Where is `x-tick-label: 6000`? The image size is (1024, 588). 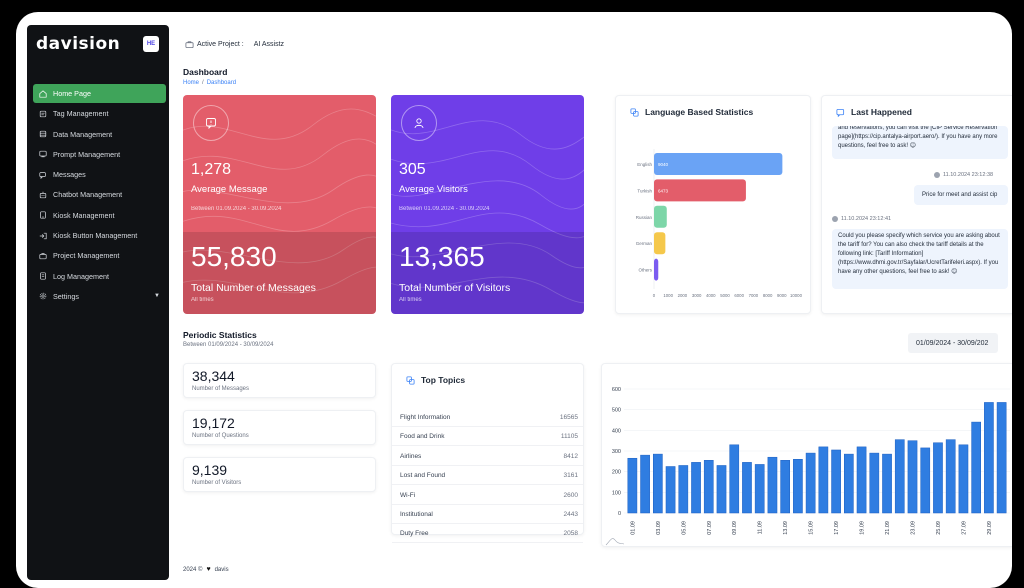
x-tick-label: 6000 is located at coordinates (739, 295).